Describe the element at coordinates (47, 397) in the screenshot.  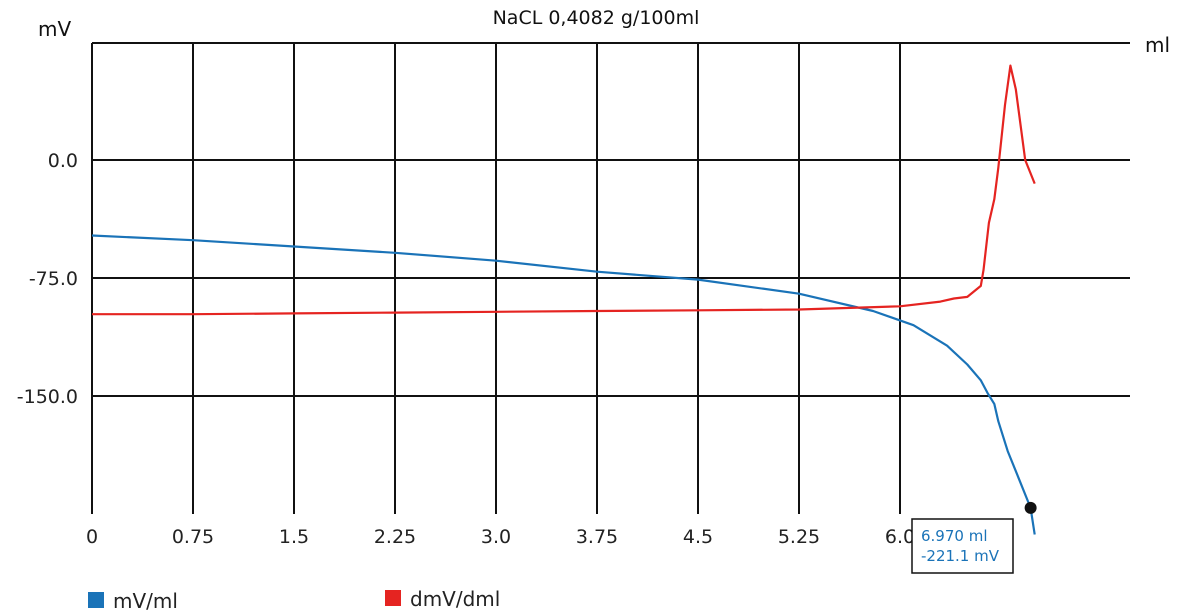
I see `y-tick-label: -150.0` at that location.